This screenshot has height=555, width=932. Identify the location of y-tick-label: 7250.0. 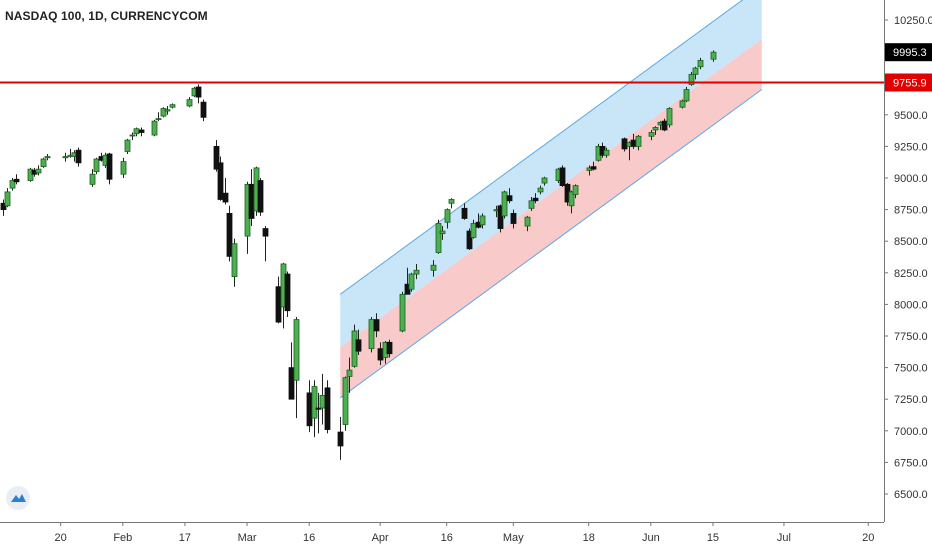
(911, 400).